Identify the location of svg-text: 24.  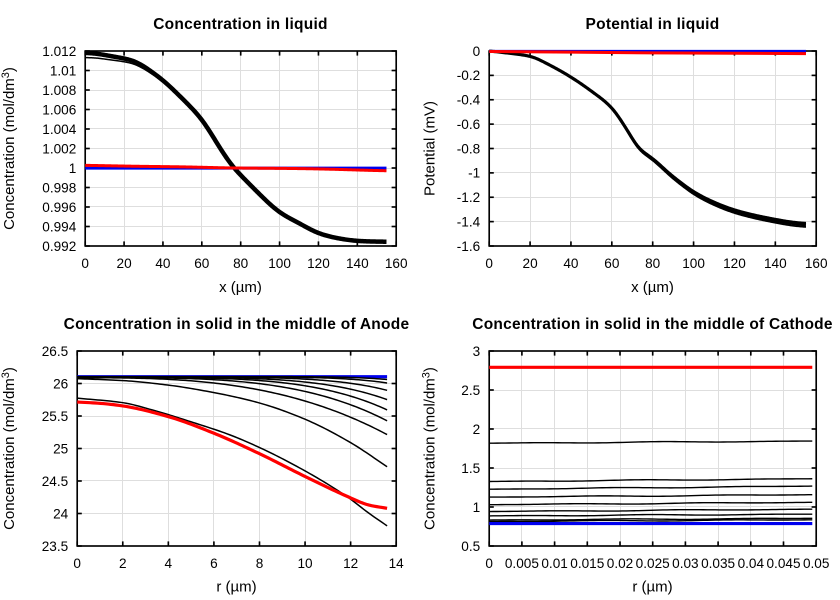
(61, 513).